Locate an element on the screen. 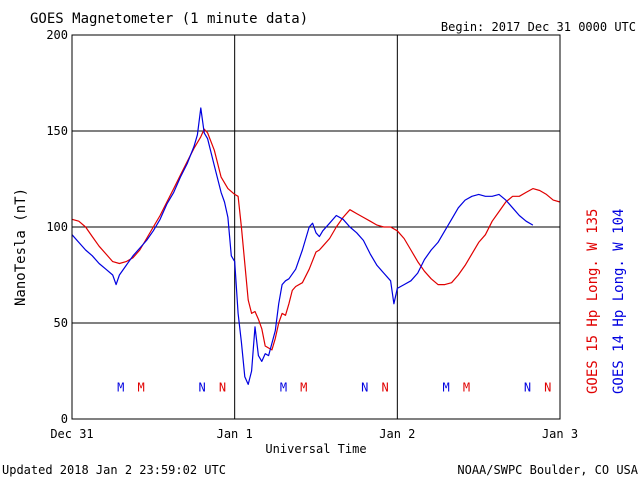 The height and width of the screenshot is (480, 640). y-tick-label: 150 is located at coordinates (57, 131).